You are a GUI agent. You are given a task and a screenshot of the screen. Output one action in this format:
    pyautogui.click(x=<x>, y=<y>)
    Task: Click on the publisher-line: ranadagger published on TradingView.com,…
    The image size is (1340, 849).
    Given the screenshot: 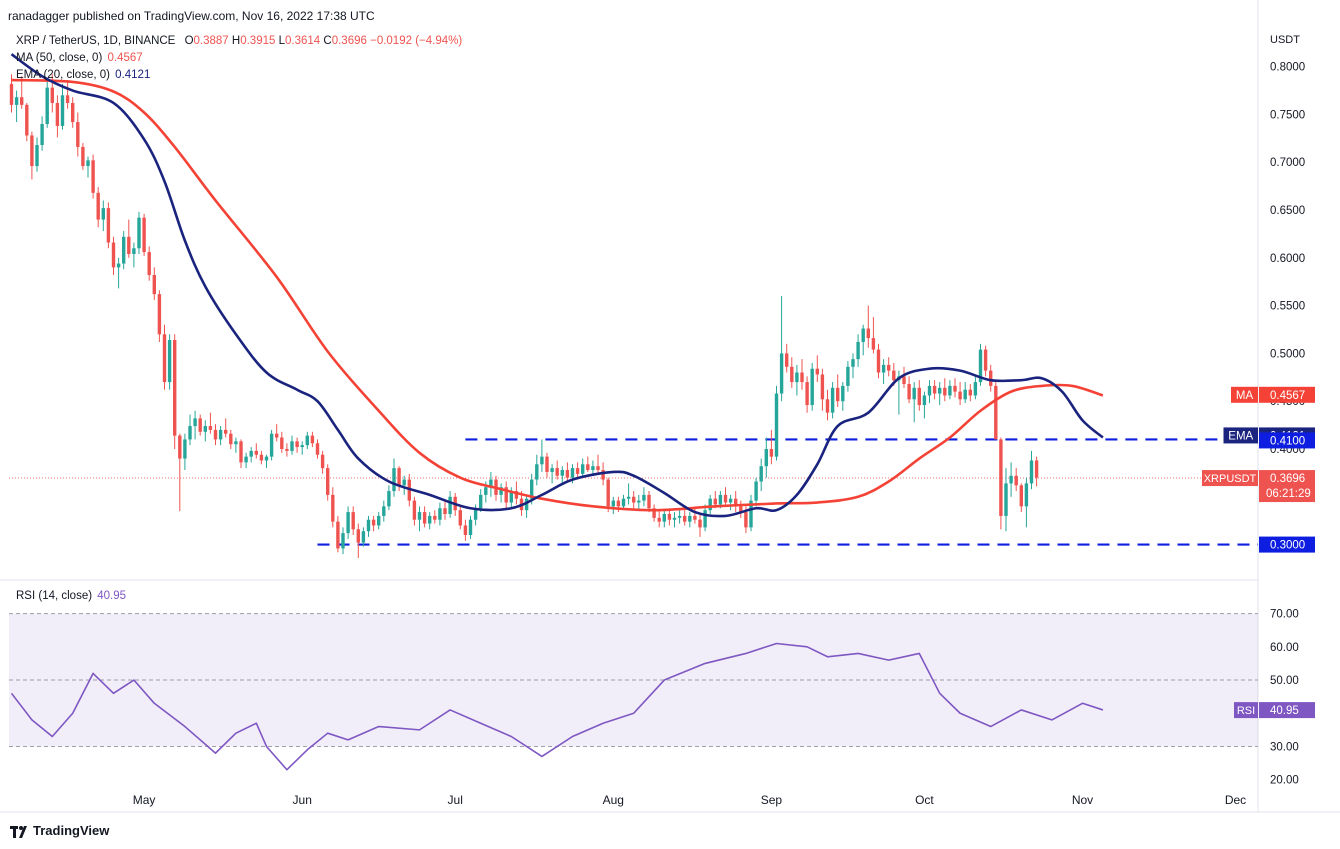 What is the action you would take?
    pyautogui.click(x=191, y=16)
    